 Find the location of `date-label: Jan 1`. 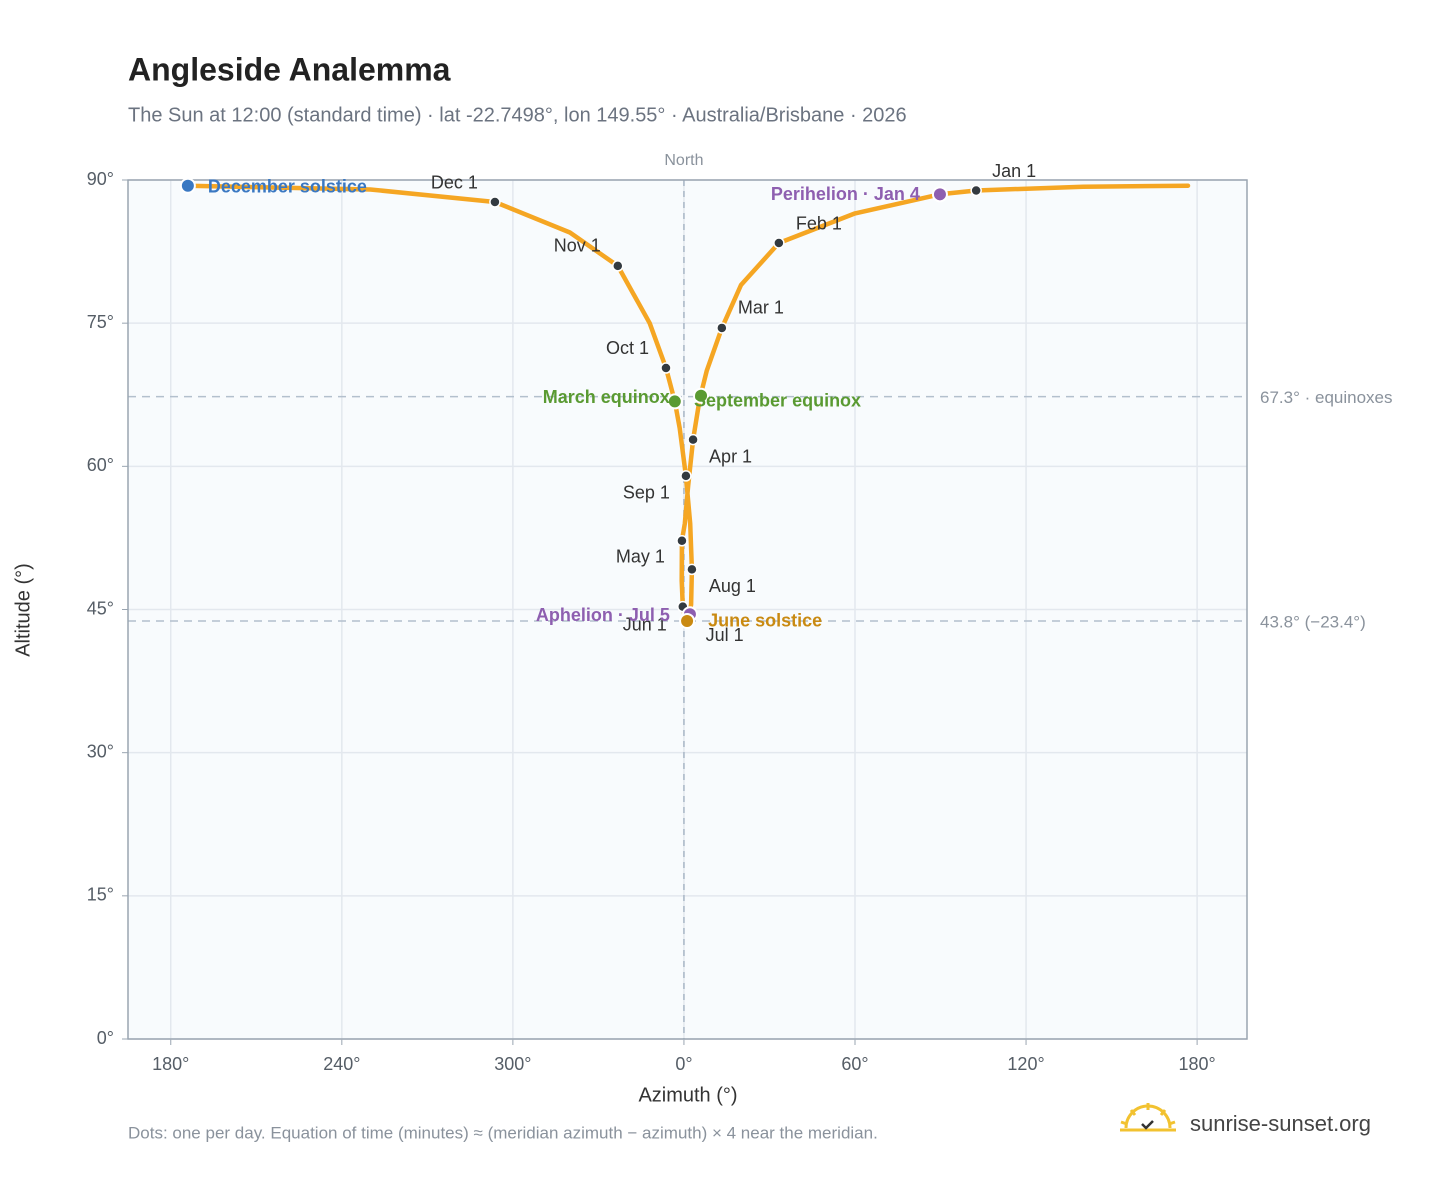

date-label: Jan 1 is located at coordinates (1014, 171).